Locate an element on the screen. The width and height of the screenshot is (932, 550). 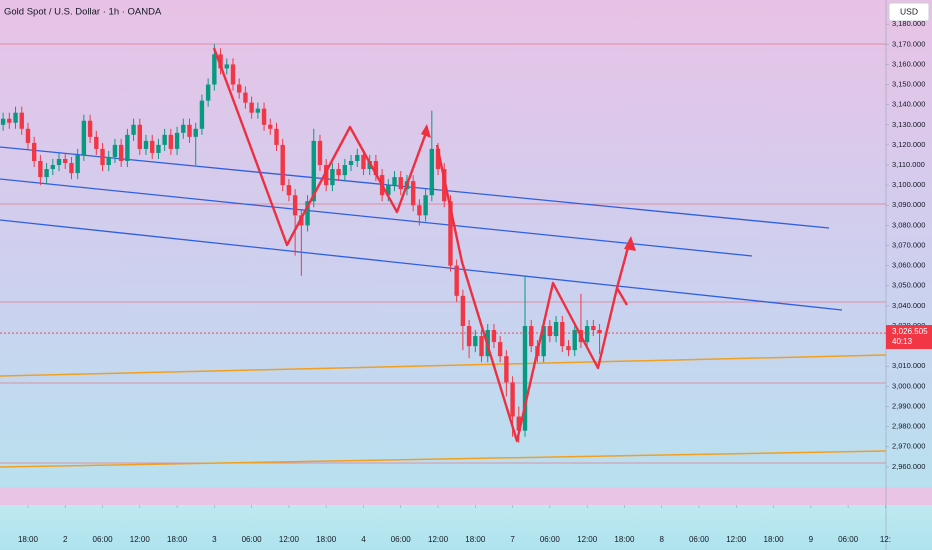
currency-button is located at coordinates (909, 12).